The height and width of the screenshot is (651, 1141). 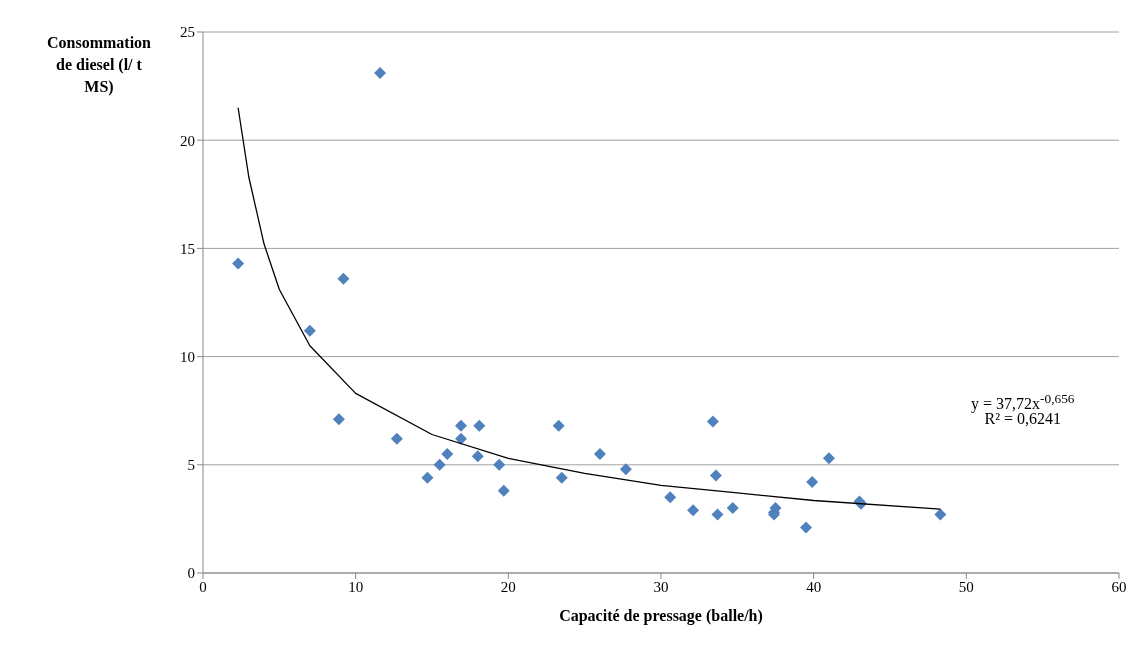 I want to click on x-tick-label: 0, so click(x=203, y=586).